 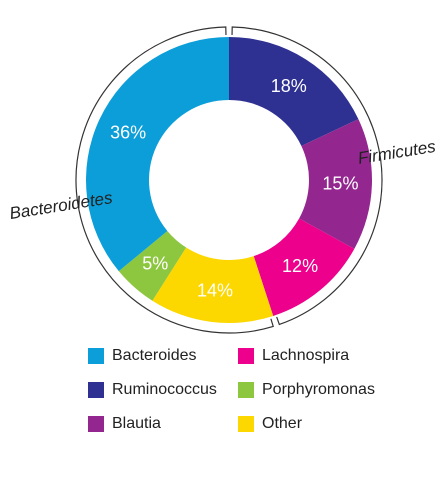 I want to click on legend-item-other: Other, so click(x=323, y=424).